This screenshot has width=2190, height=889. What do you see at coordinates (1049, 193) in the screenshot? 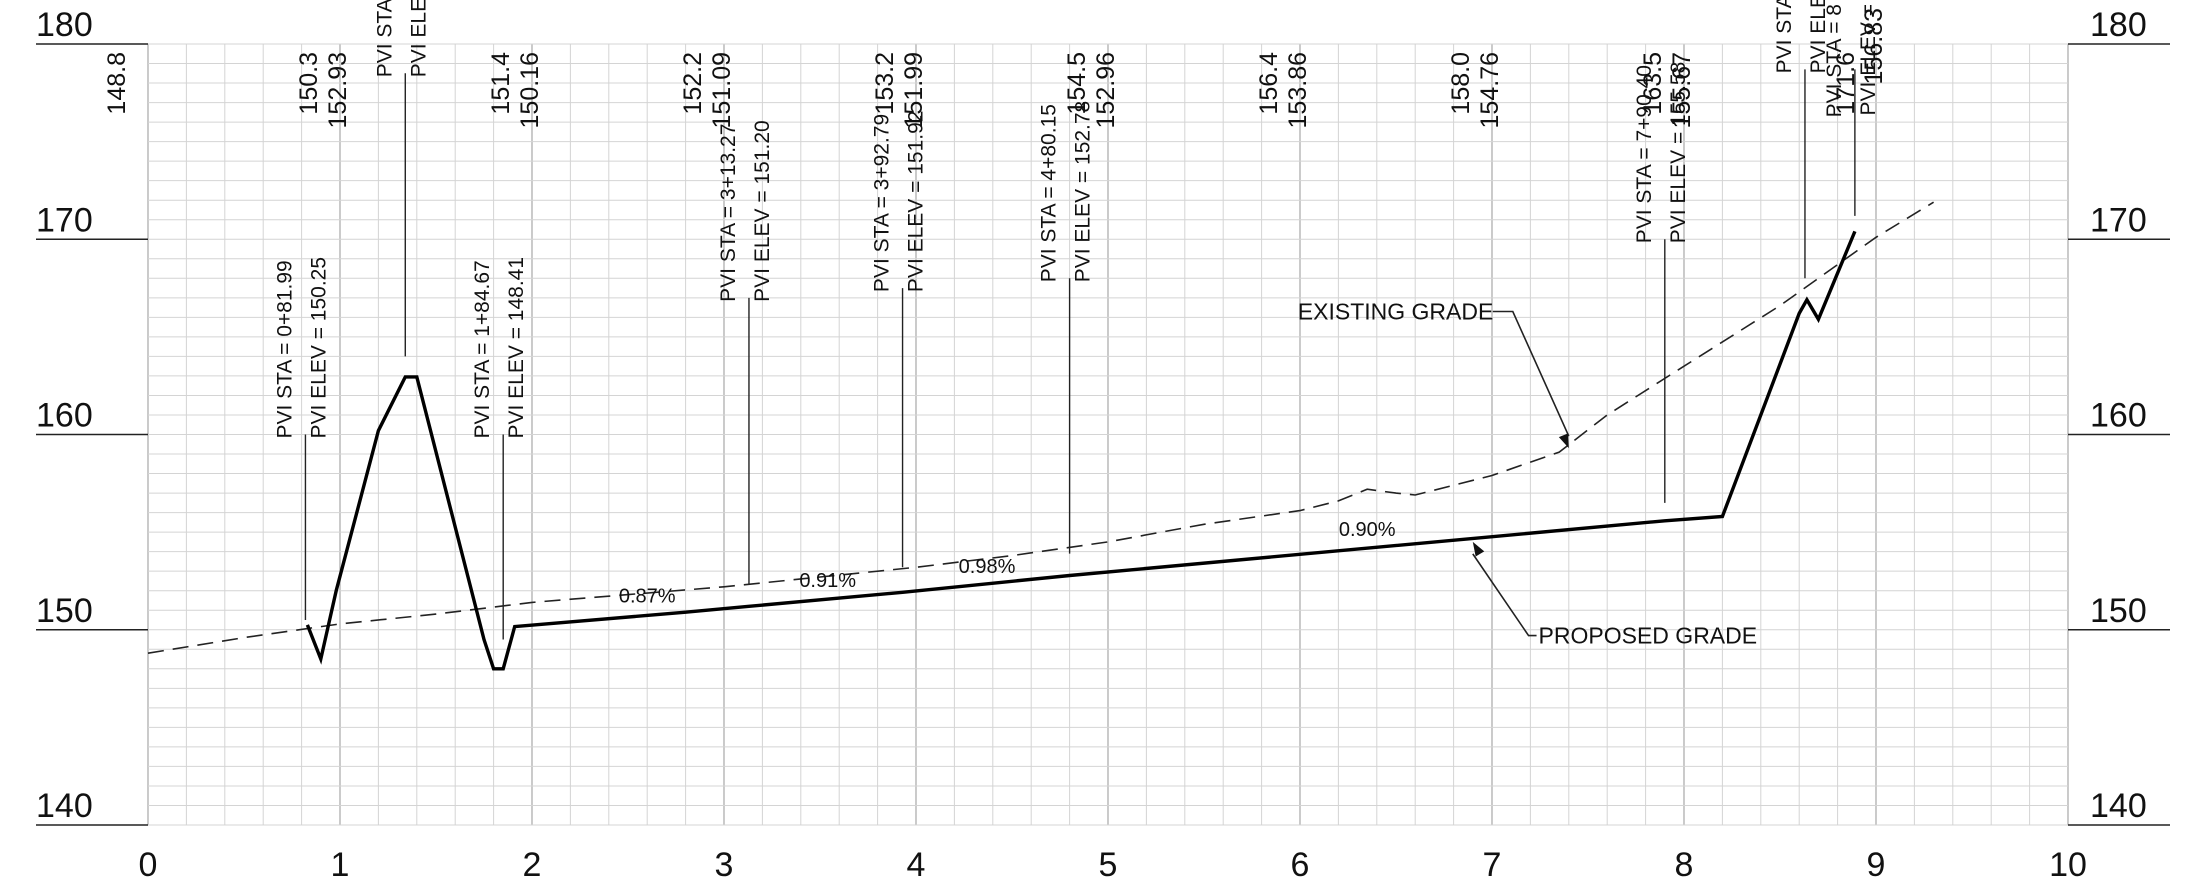
I see `pvi-station-label: PVI STA = 4+80.15` at bounding box center [1049, 193].